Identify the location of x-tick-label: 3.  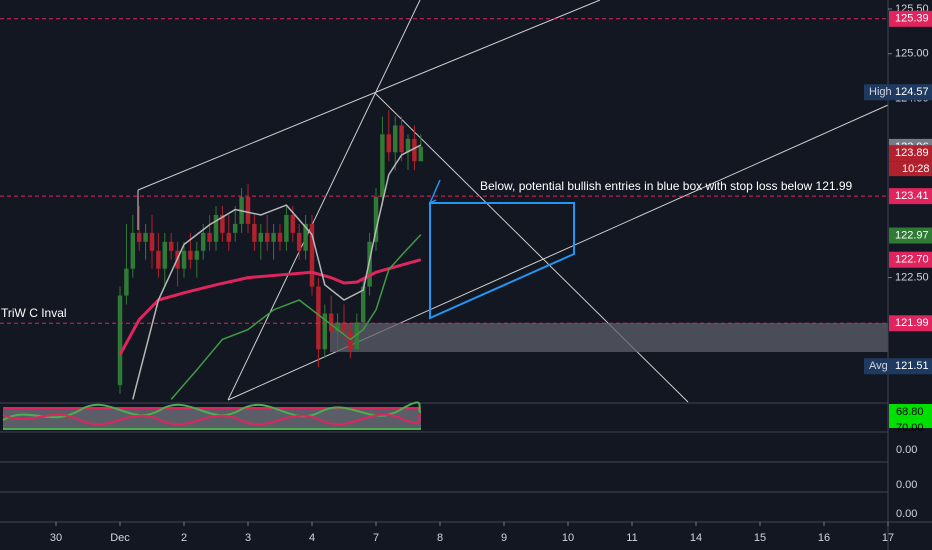
(248, 538).